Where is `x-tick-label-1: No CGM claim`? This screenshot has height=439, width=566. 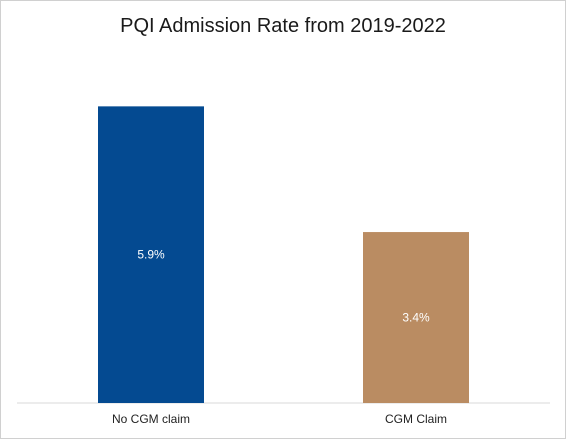 x-tick-label-1: No CGM claim is located at coordinates (151, 419).